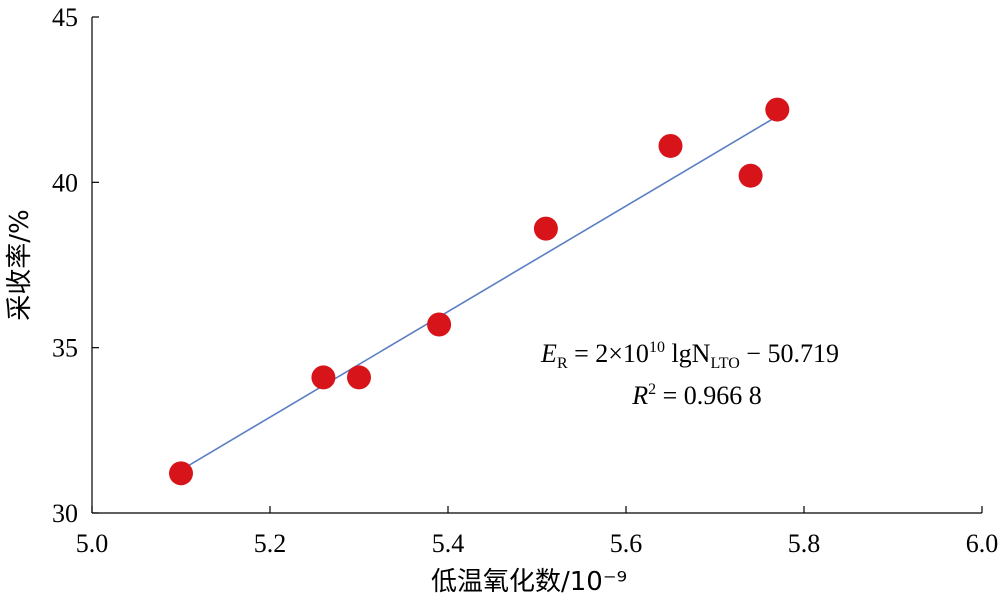  What do you see at coordinates (270, 543) in the screenshot?
I see `x-tick-label: 5.2` at bounding box center [270, 543].